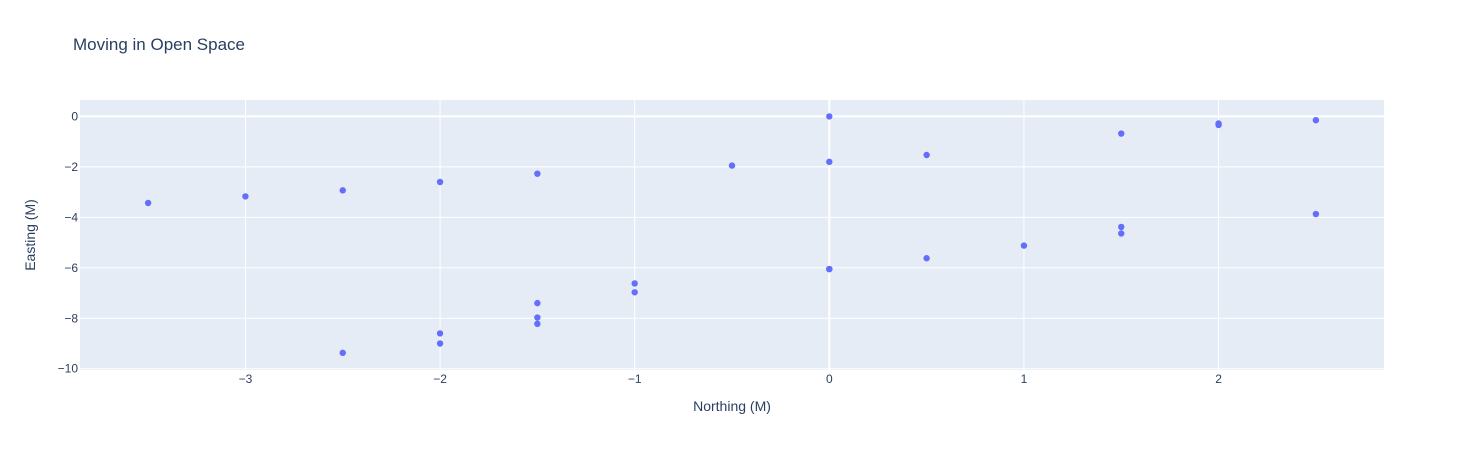 Image resolution: width=1464 pixels, height=450 pixels. Describe the element at coordinates (68, 242) in the screenshot. I see `y-axis-ticks: 0 −2 −4 −6 −8 −10` at that location.